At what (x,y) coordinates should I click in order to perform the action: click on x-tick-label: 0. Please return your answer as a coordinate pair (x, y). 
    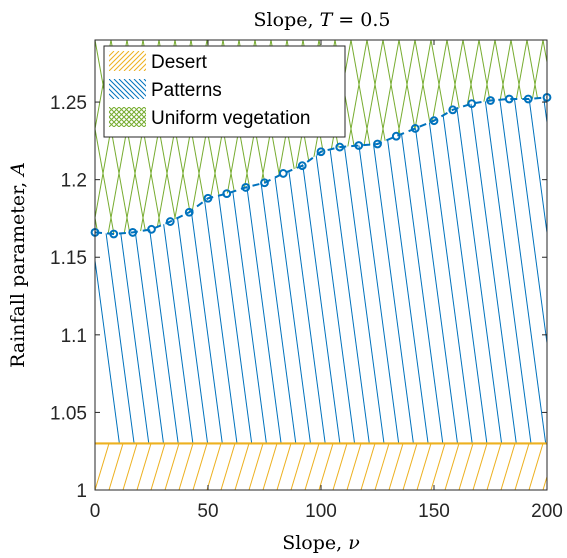
    Looking at the image, I should click on (95, 511).